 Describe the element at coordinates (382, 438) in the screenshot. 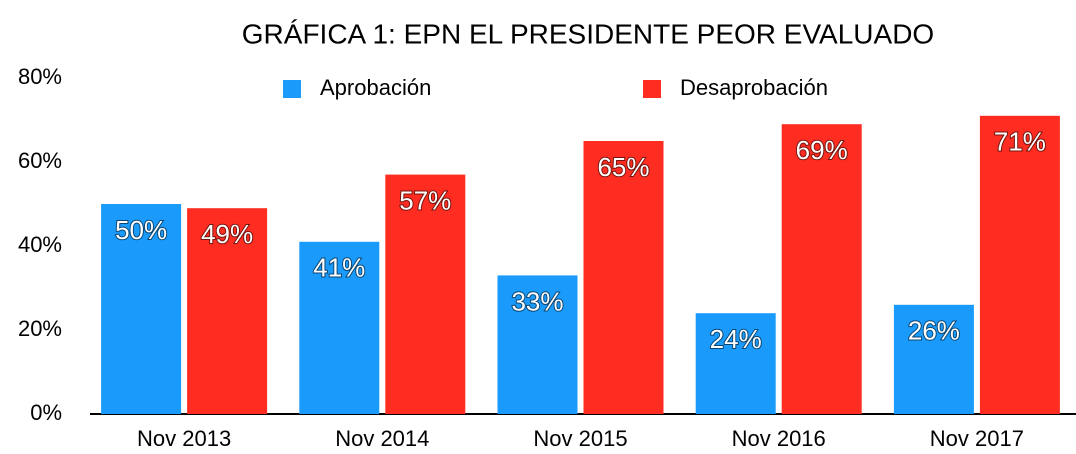

I see `x-tick-label: Nov 2014` at that location.